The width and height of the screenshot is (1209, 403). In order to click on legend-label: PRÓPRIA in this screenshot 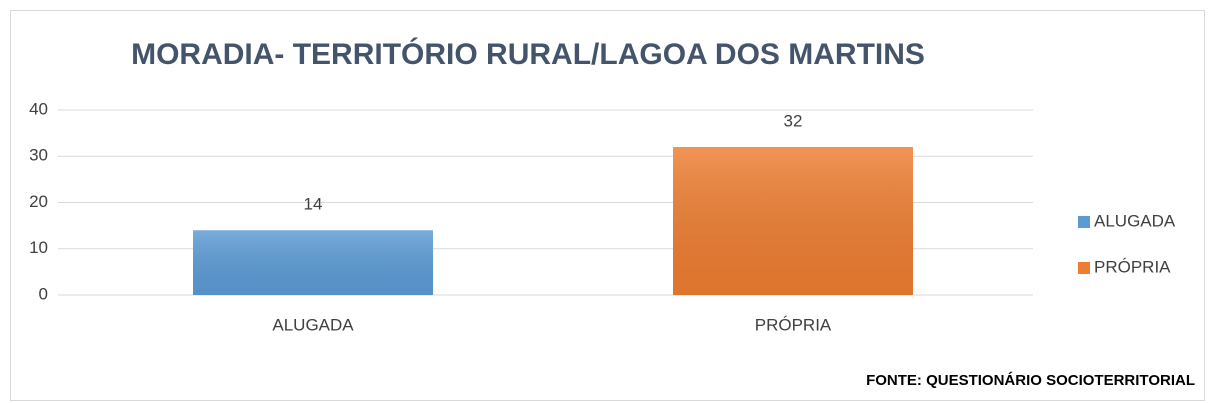, I will do `click(1132, 266)`.